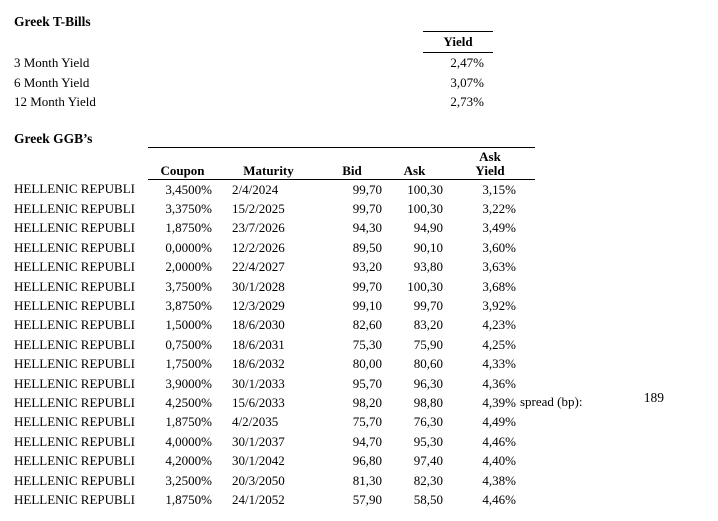 The width and height of the screenshot is (718, 521). Describe the element at coordinates (255, 189) in the screenshot. I see `cell-maturity: 2/4/2024` at that location.